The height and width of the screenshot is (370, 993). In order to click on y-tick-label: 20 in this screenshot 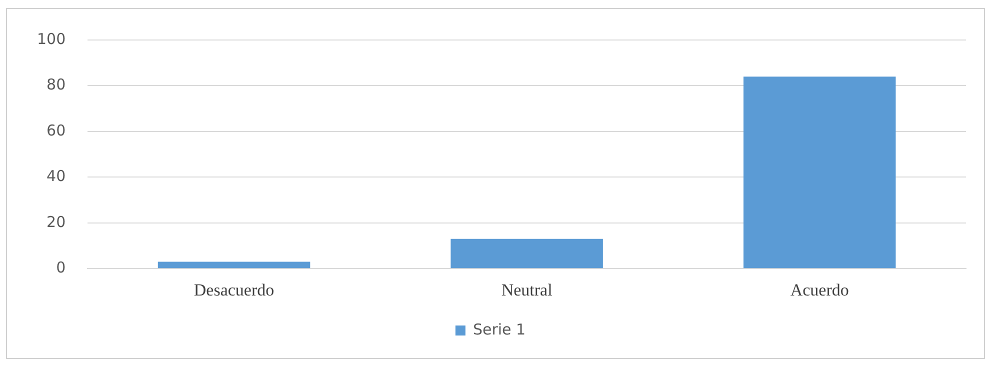, I will do `click(56, 221)`.